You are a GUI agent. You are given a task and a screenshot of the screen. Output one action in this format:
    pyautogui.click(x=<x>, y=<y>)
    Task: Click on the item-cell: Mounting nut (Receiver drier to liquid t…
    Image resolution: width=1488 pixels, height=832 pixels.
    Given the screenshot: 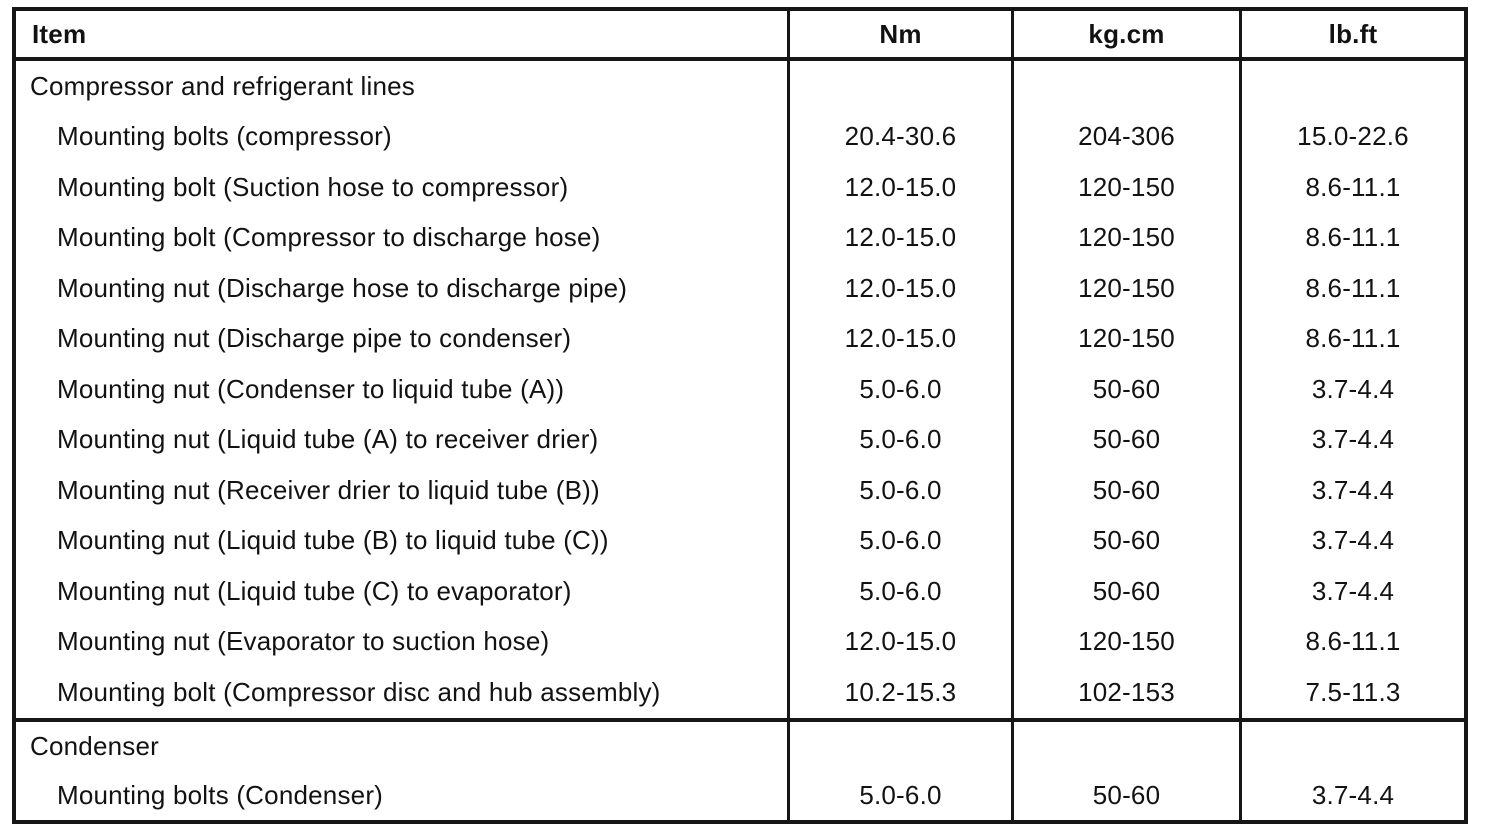 What is the action you would take?
    pyautogui.click(x=403, y=490)
    